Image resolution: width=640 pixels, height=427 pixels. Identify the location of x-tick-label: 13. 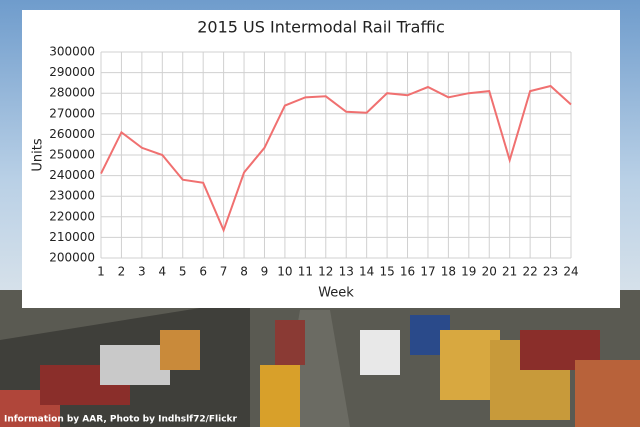
(346, 272).